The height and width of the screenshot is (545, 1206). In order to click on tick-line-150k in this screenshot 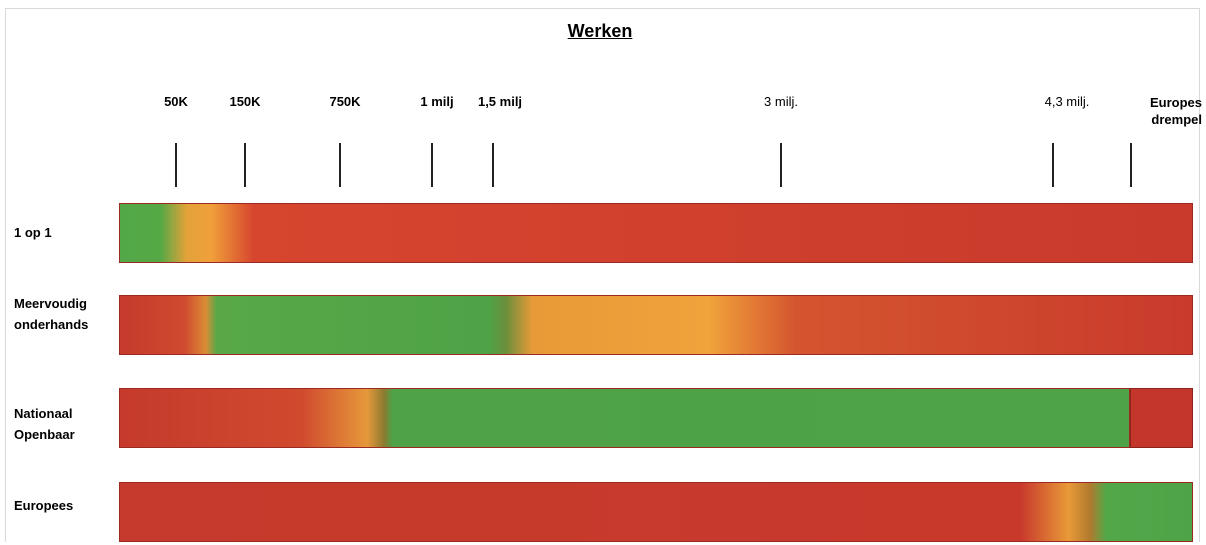, I will do `click(245, 165)`.